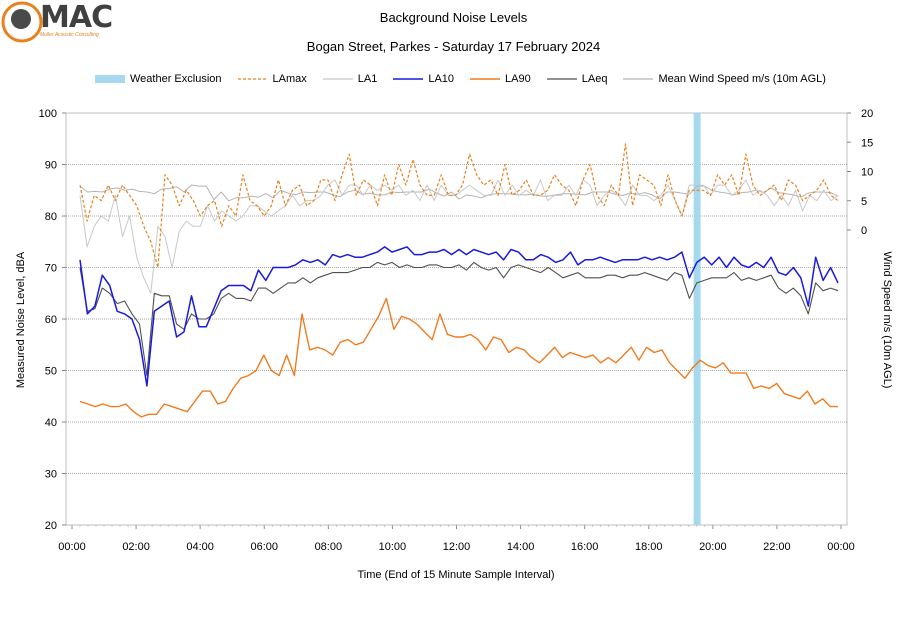 The image size is (907, 626). I want to click on legend-label-lamax: LAmax, so click(289, 79).